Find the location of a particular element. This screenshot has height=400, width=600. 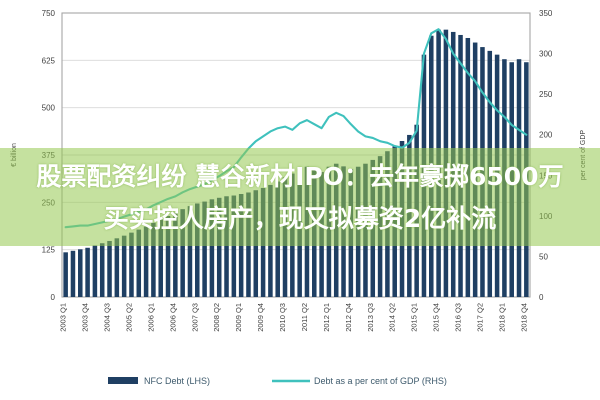

x-axis-tick-label: 2013 Q3 is located at coordinates (370, 317).